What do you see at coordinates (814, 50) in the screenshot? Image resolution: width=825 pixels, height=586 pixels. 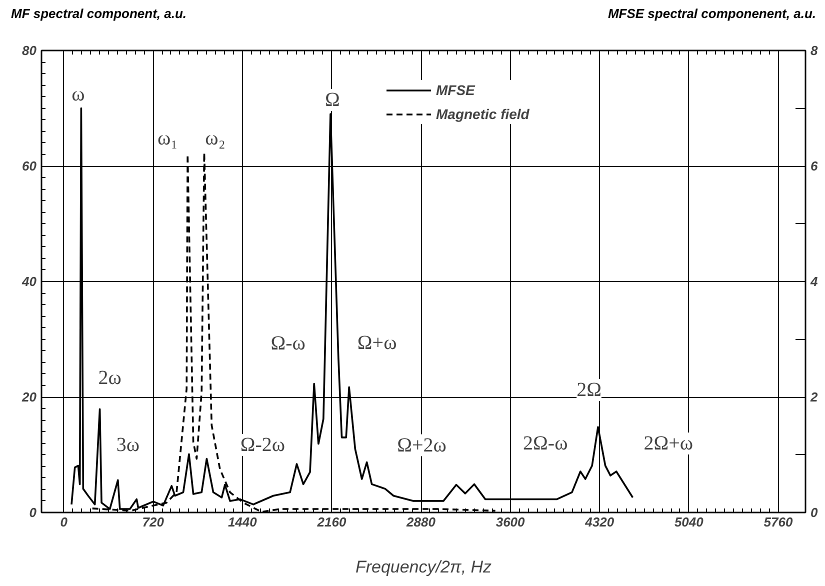 I see `y2-tick-label: 8` at bounding box center [814, 50].